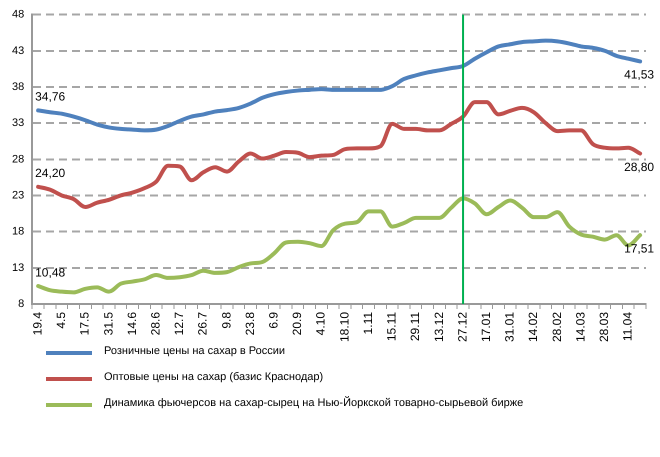 Image resolution: width=660 pixels, height=457 pixels. What do you see at coordinates (321, 324) in the screenshot?
I see `x-tick-label: 4.10` at bounding box center [321, 324].